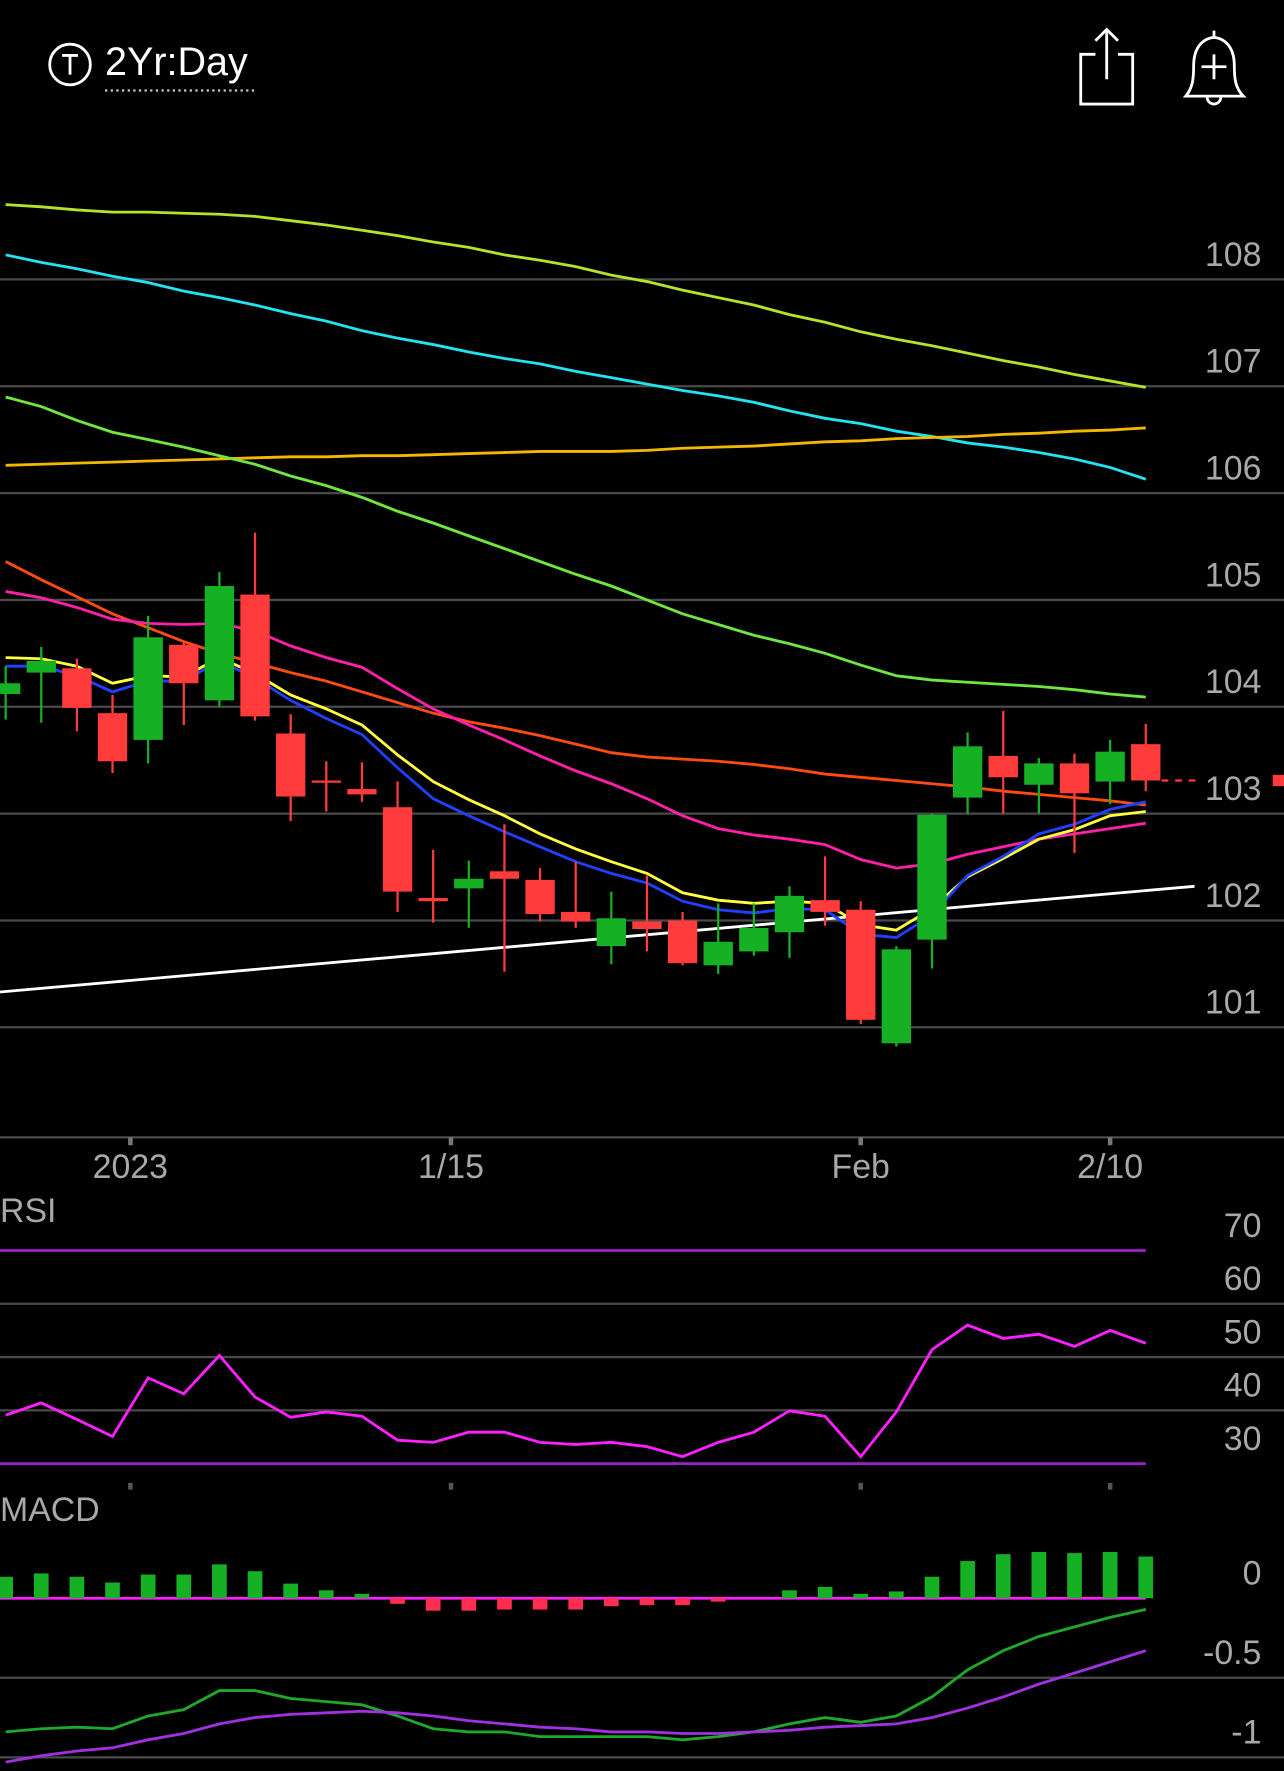 This screenshot has width=1284, height=1771. I want to click on y-tick-label: 106, so click(1233, 468).